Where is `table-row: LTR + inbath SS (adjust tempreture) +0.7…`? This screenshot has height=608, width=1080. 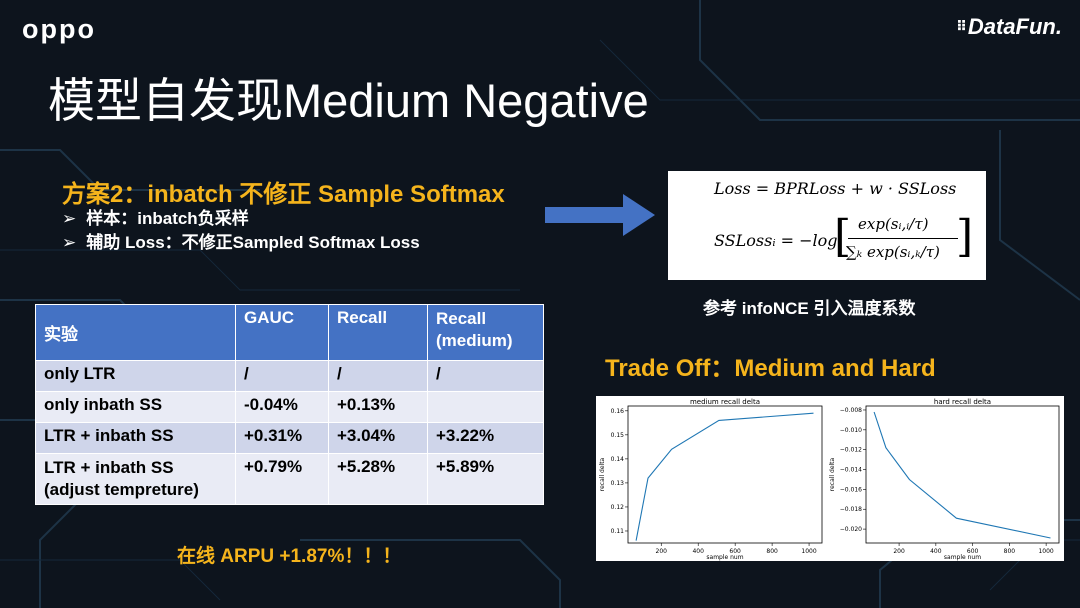 table-row: LTR + inbath SS (adjust tempreture) +0.7… is located at coordinates (289, 479).